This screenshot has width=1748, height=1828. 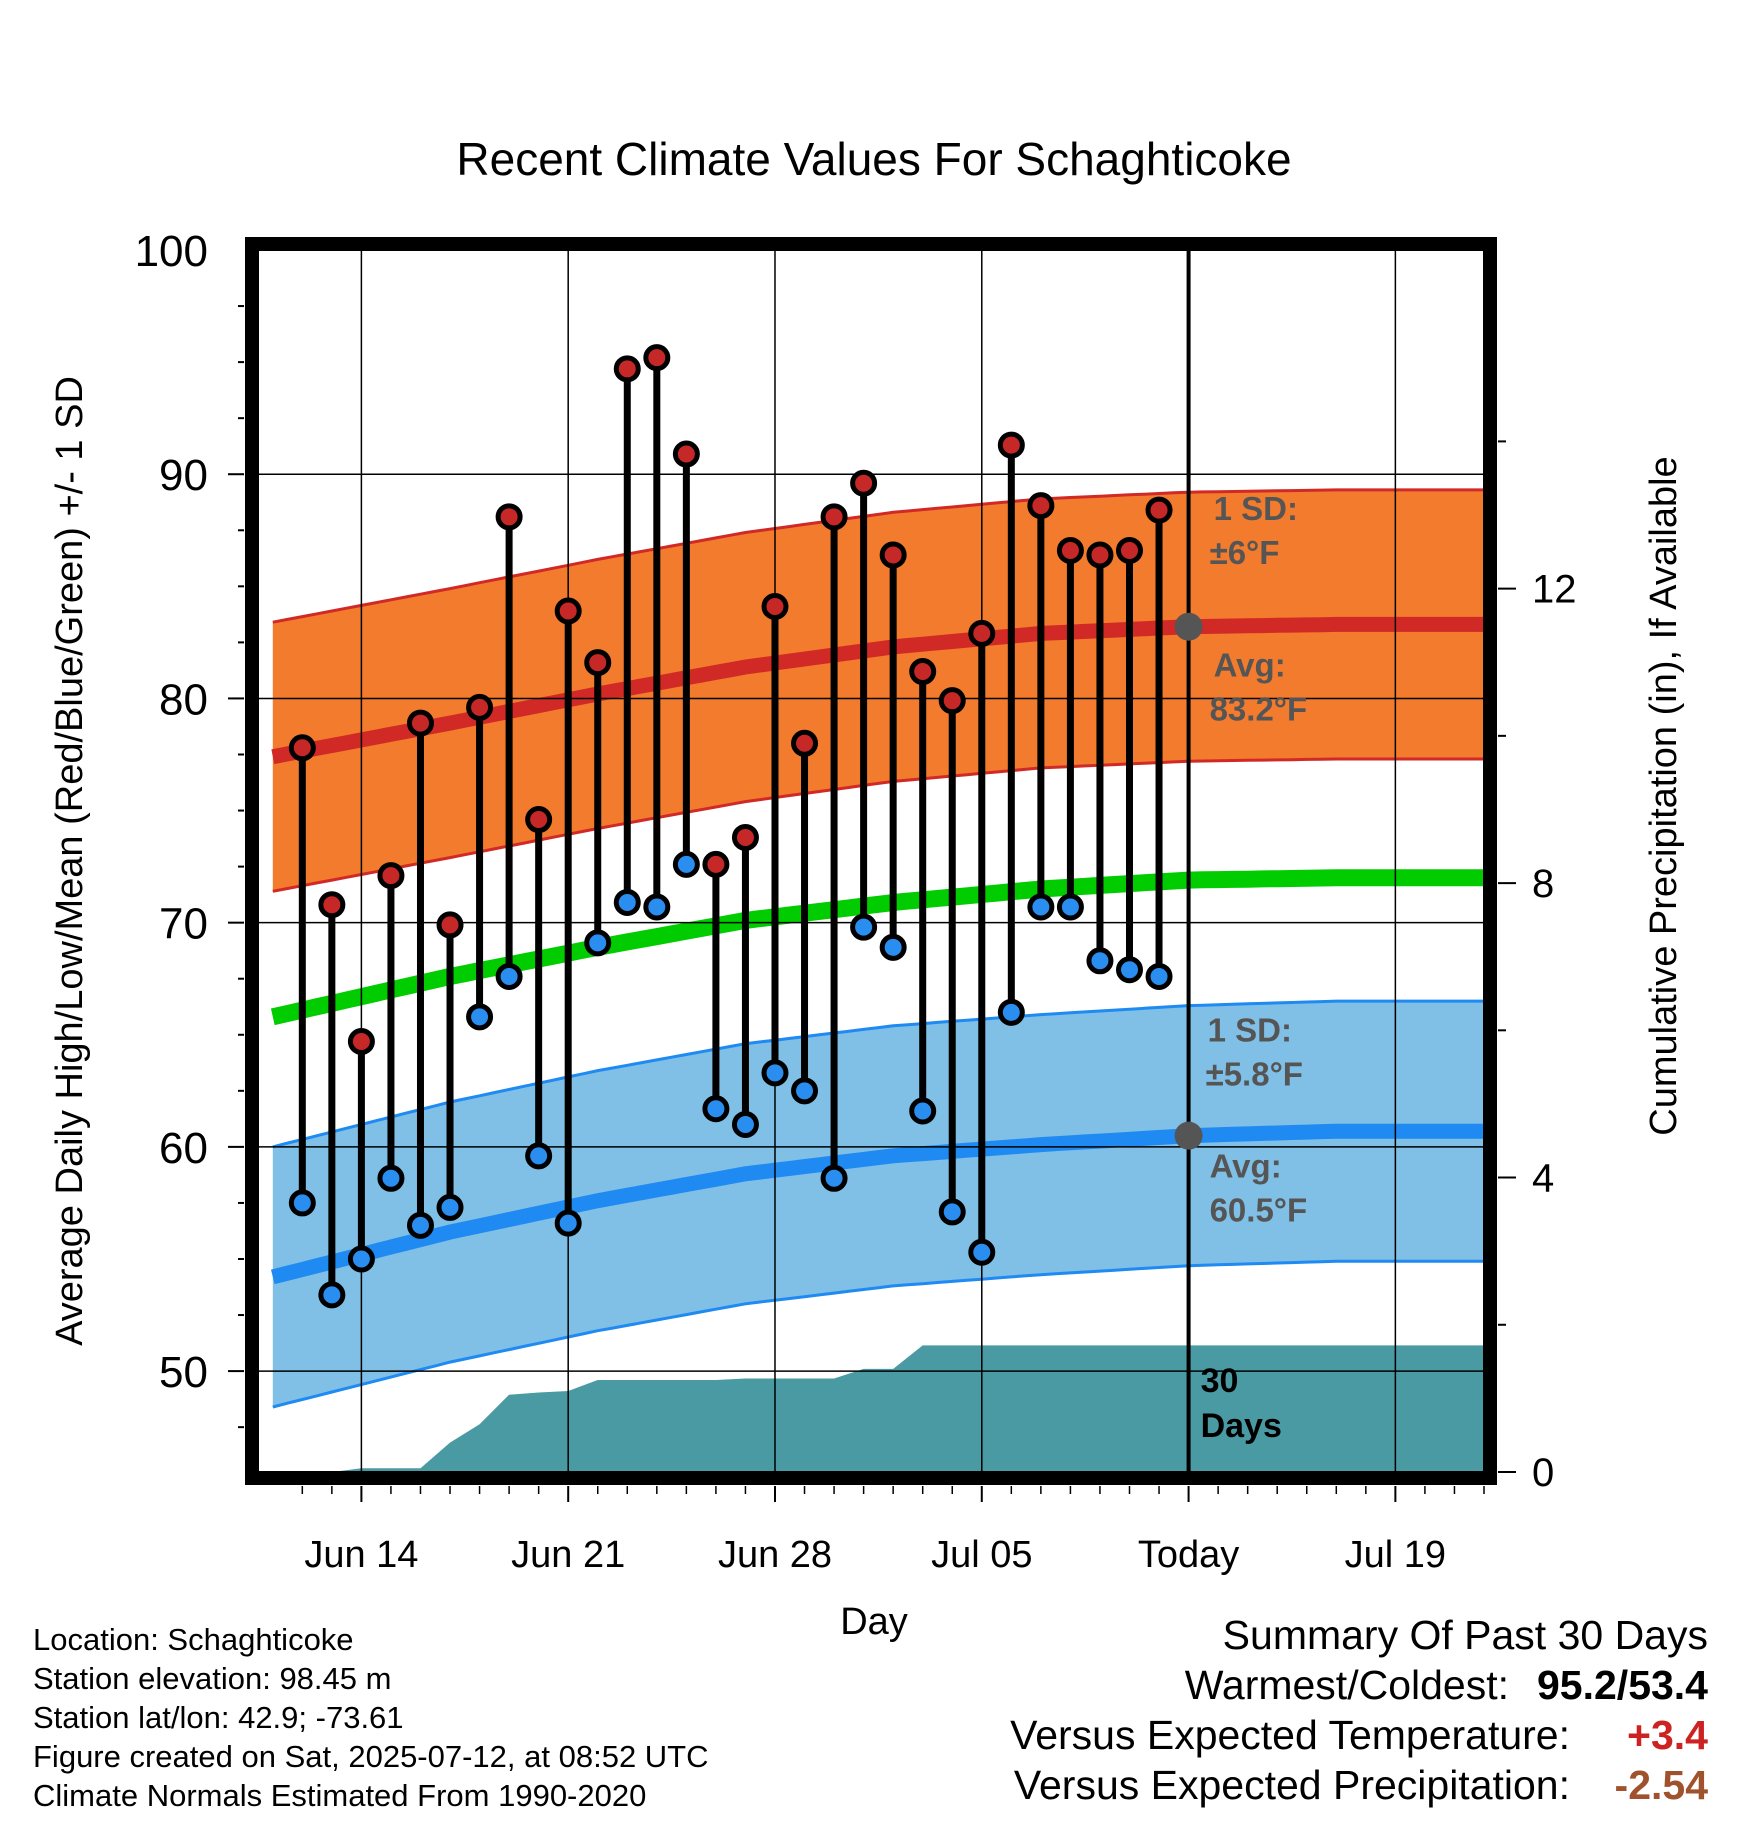 I want to click on high-sd-upper-line, so click(x=878, y=556).